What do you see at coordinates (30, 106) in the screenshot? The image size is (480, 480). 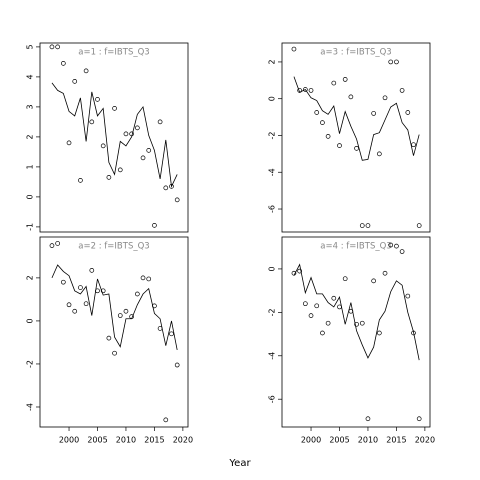 I see `y-tick-label: 3` at bounding box center [30, 106].